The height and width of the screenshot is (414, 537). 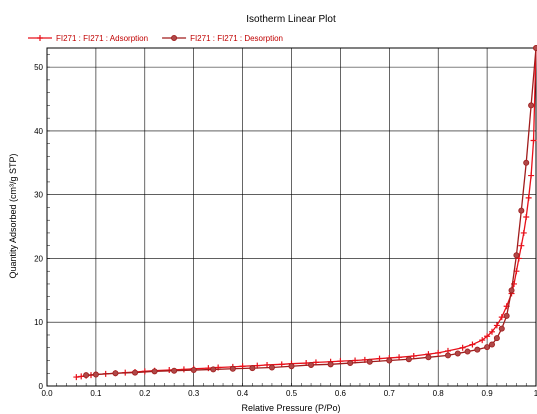 What do you see at coordinates (47, 393) in the screenshot?
I see `x-tick-label: 0.0` at bounding box center [47, 393].